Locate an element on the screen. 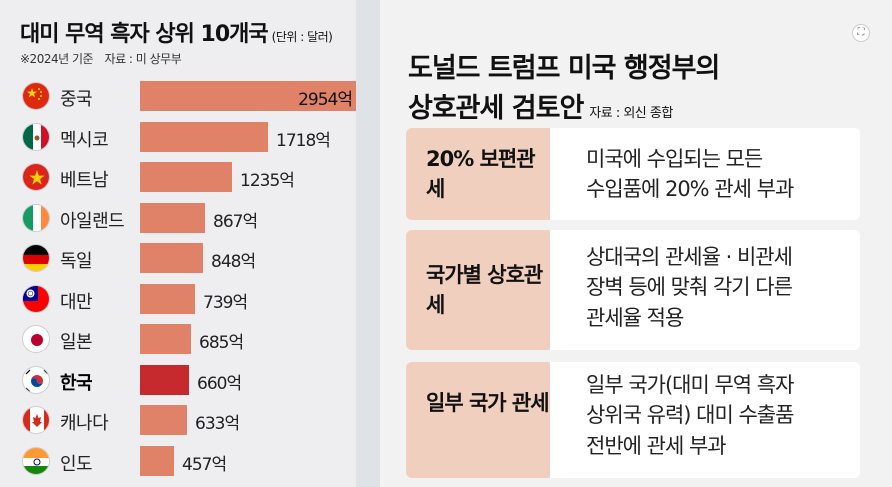 The width and height of the screenshot is (892, 487). country-label: 한국 is located at coordinates (76, 383).